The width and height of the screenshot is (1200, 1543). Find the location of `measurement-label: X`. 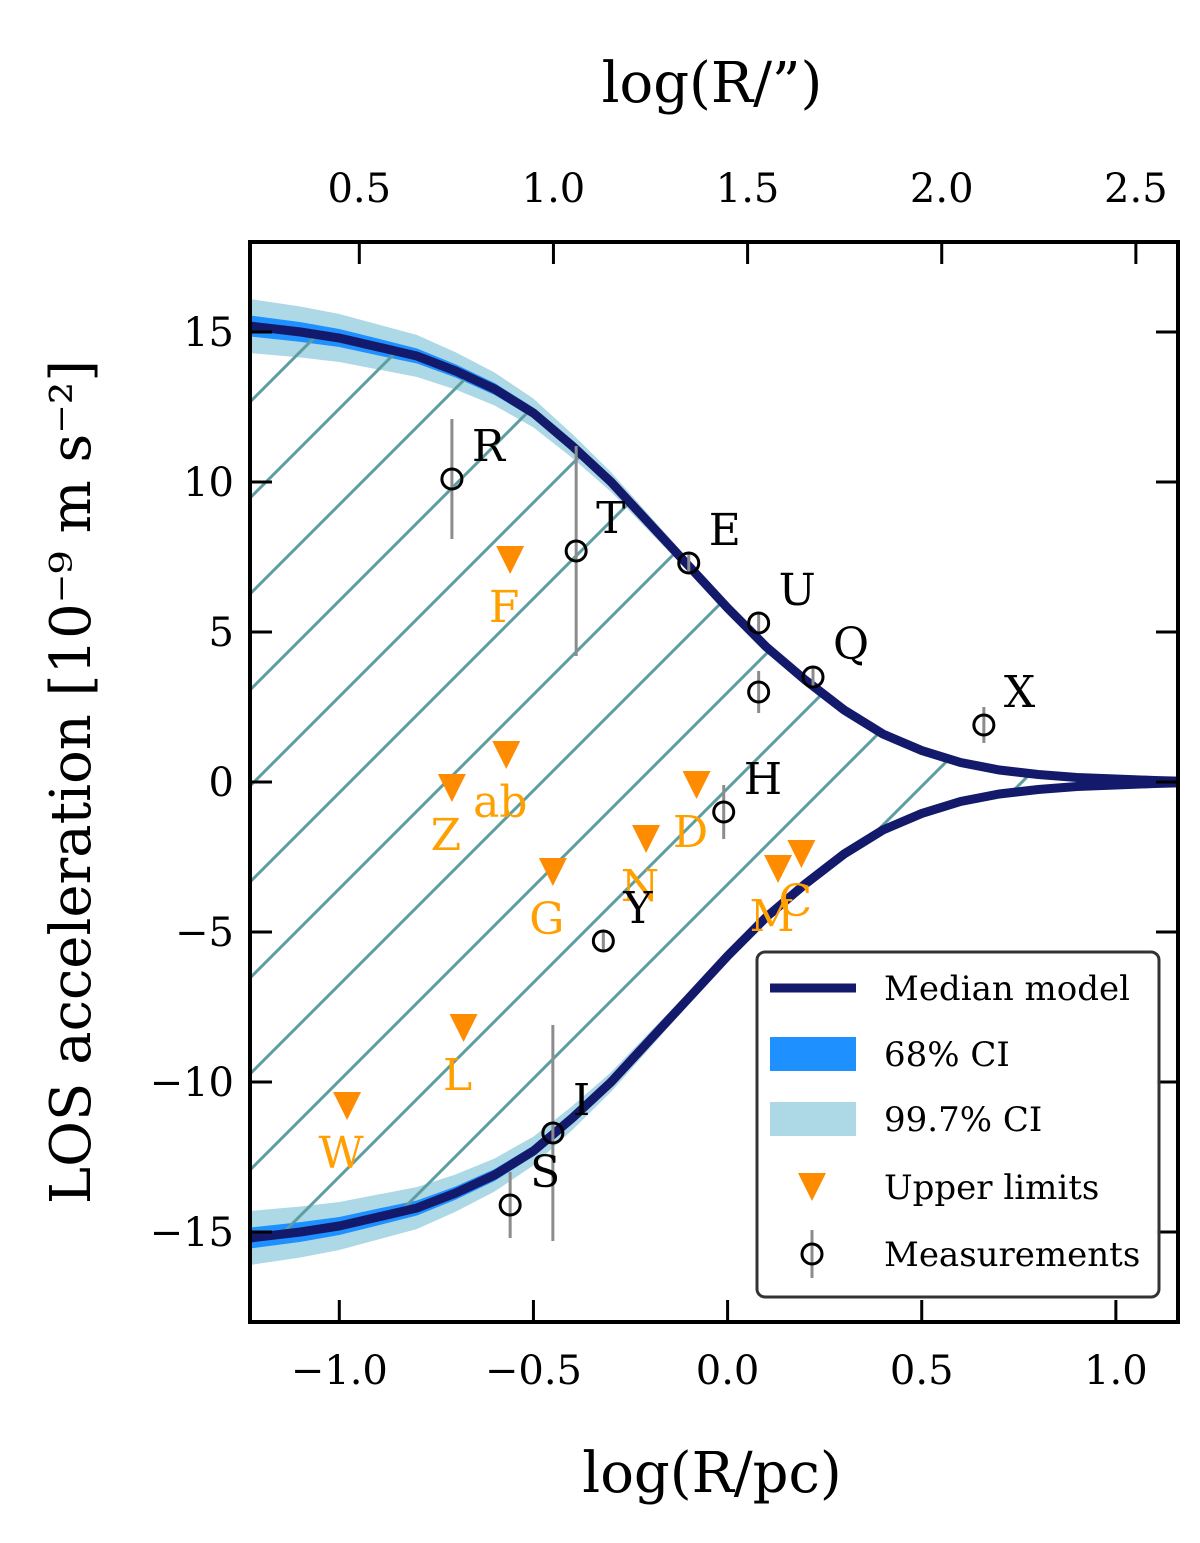

measurement-label: X is located at coordinates (1020, 692).